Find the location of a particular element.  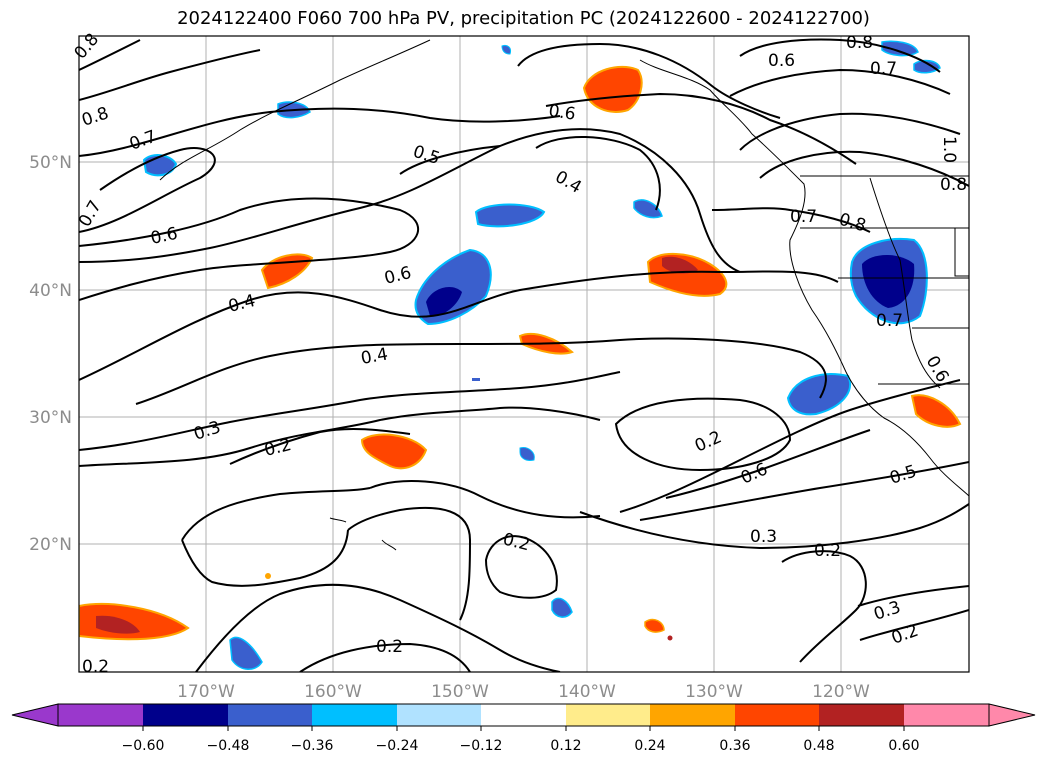

political-borders is located at coordinates (884, 280).